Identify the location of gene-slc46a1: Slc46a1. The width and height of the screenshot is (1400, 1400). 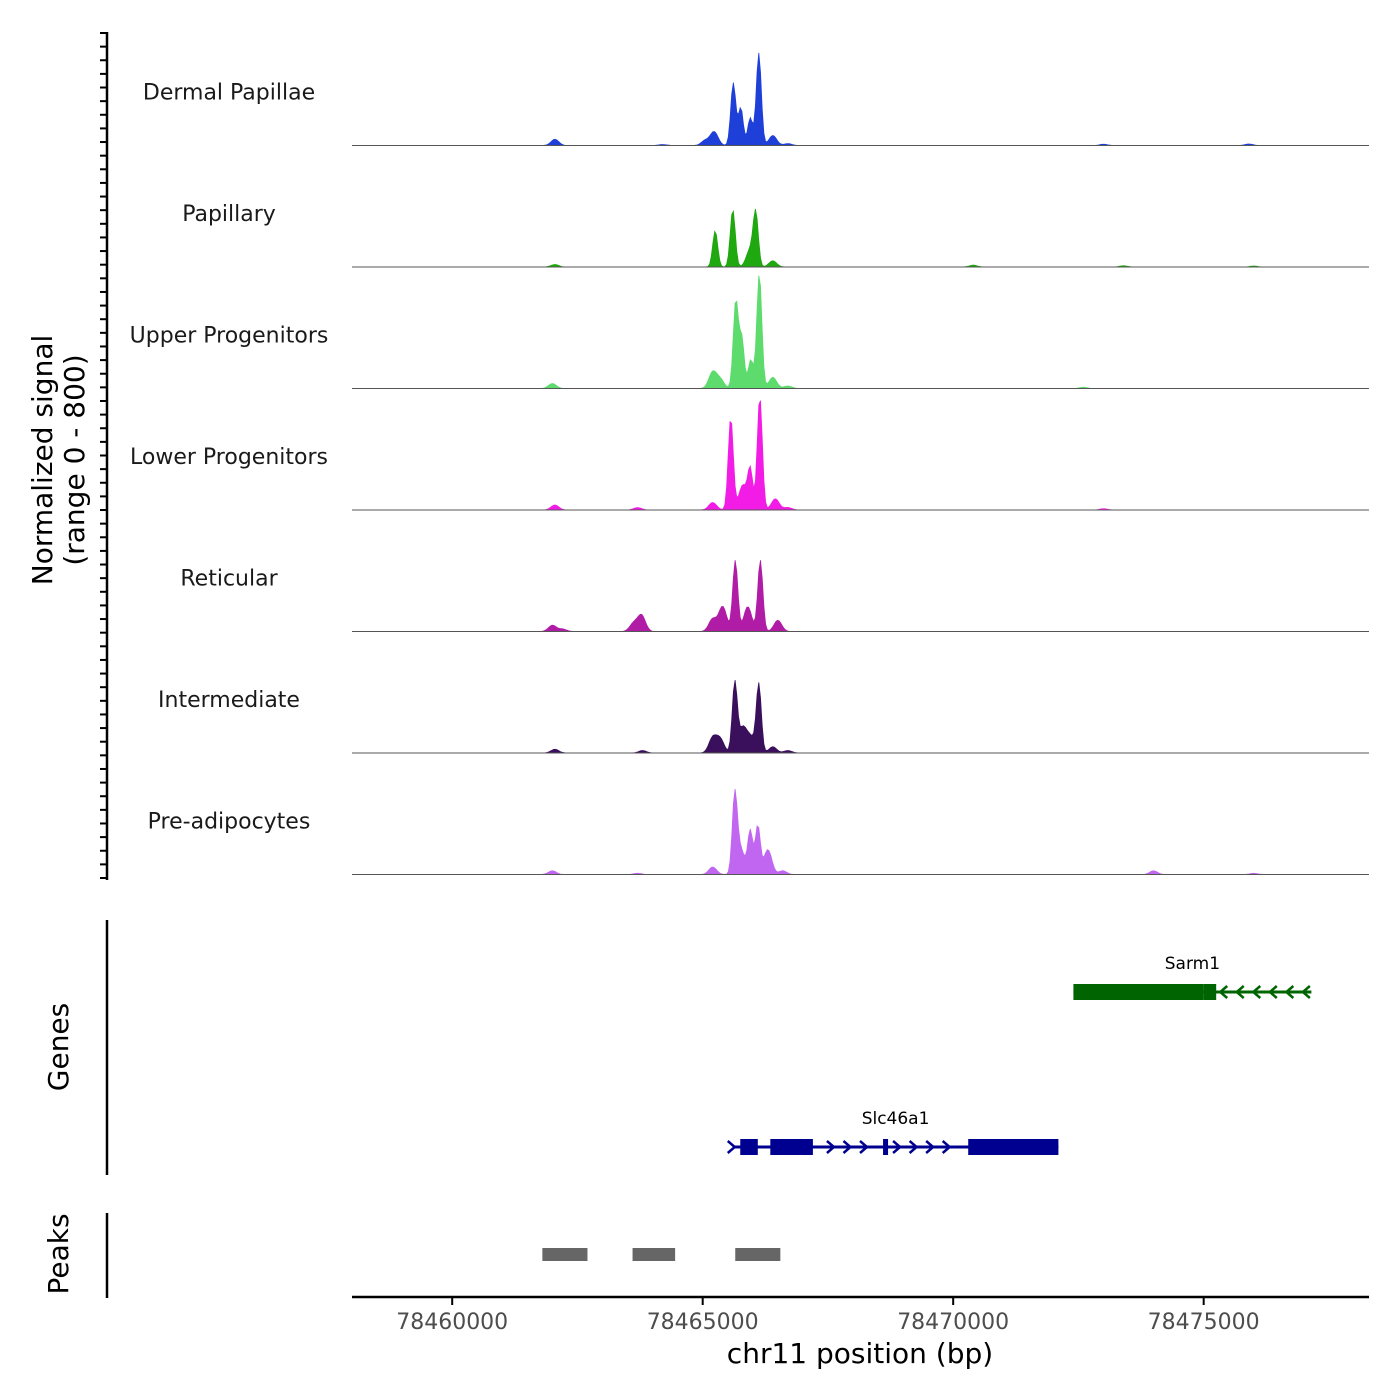
(892, 1132).